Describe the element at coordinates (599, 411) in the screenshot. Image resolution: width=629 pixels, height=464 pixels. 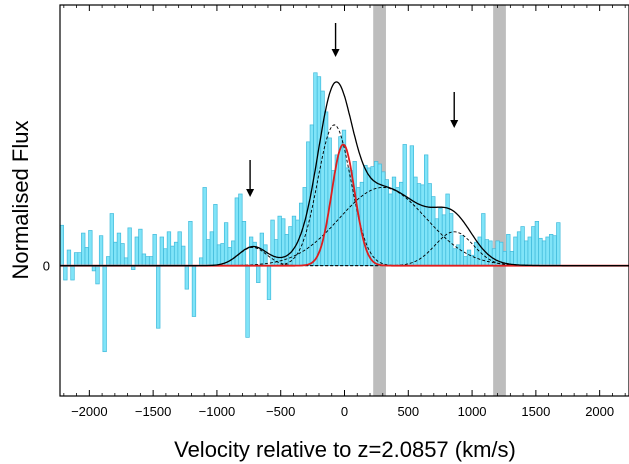
I see `x-tick-label: 2000` at that location.